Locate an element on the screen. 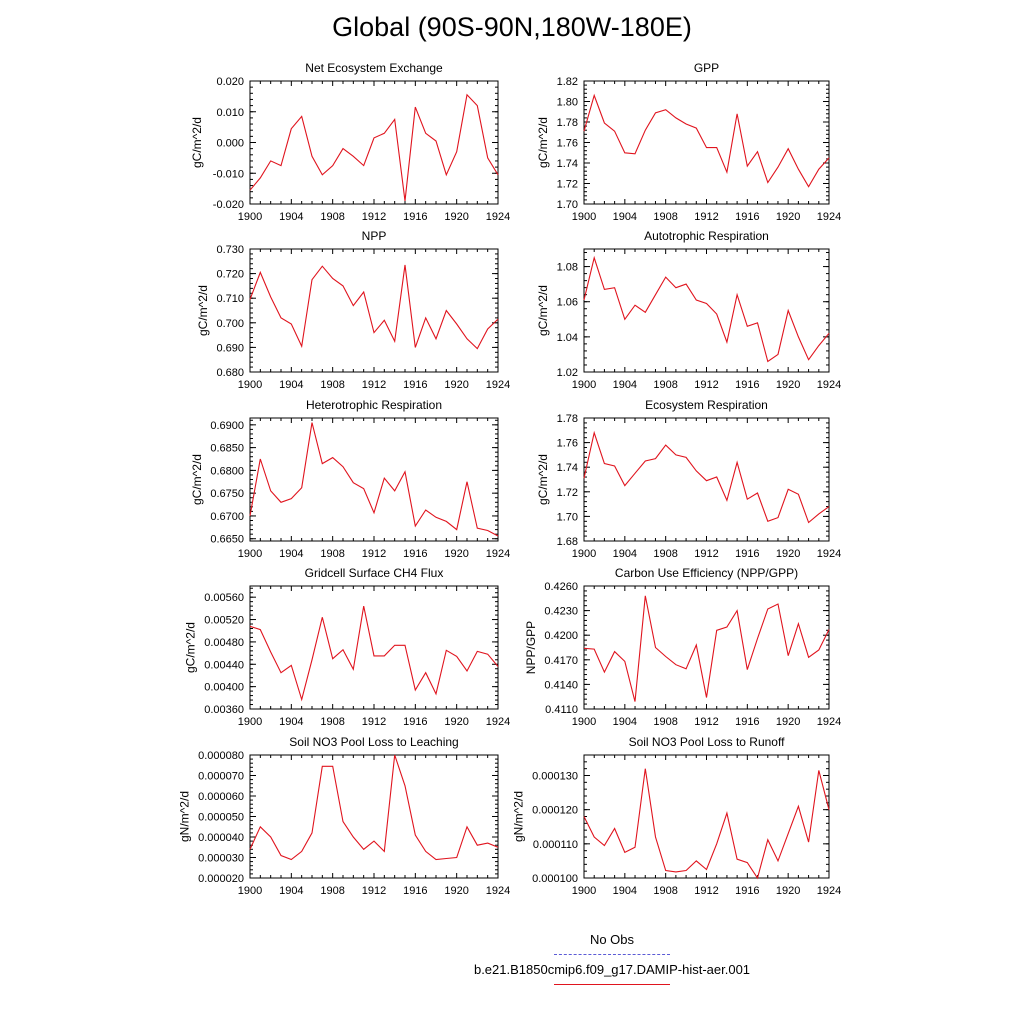 This screenshot has width=1024, height=1024. y-tick-label: 0.000100 is located at coordinates (555, 879).